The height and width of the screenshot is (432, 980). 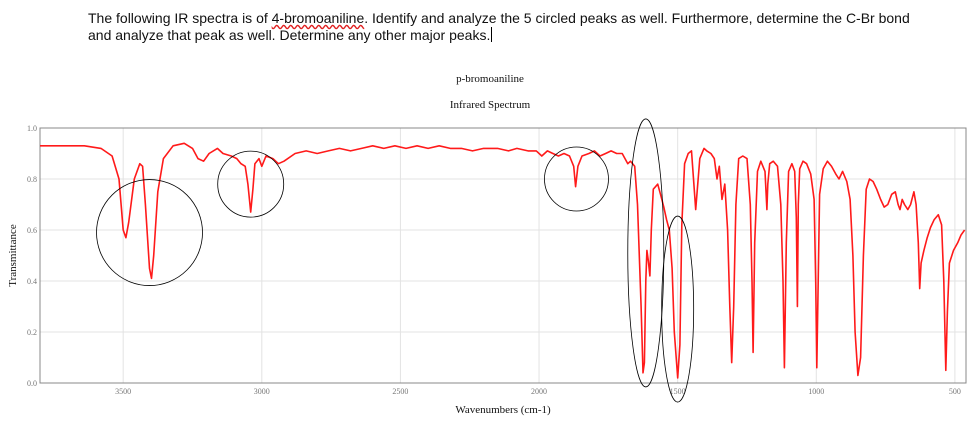 What do you see at coordinates (32, 281) in the screenshot?
I see `y-tick-2: 0.4` at bounding box center [32, 281].